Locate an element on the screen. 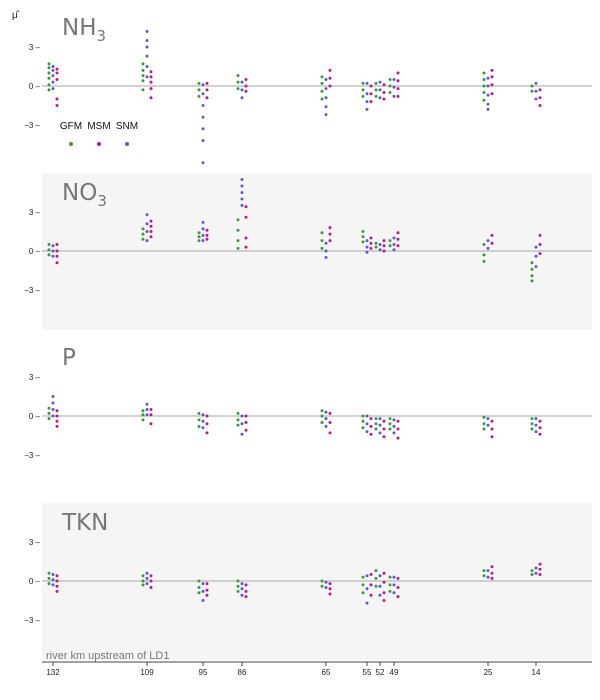 This screenshot has width=600, height=700. x-tick-label: 65 is located at coordinates (326, 672).